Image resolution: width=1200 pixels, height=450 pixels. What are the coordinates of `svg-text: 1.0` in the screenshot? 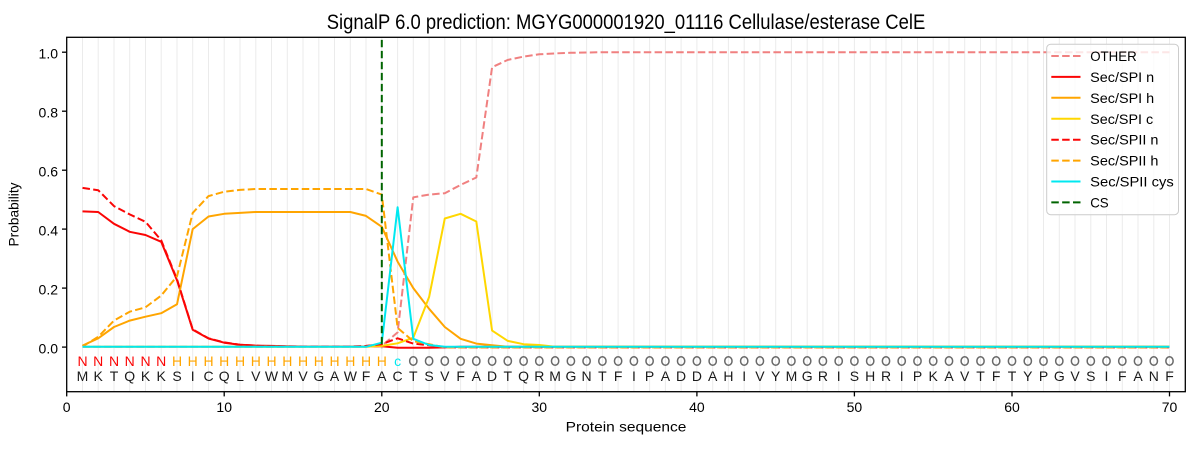 It's located at (49, 54).